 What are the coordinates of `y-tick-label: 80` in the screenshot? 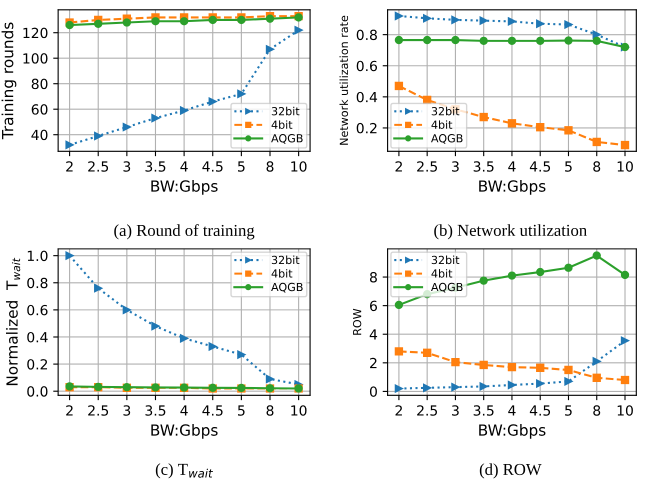 It's located at (40, 84).